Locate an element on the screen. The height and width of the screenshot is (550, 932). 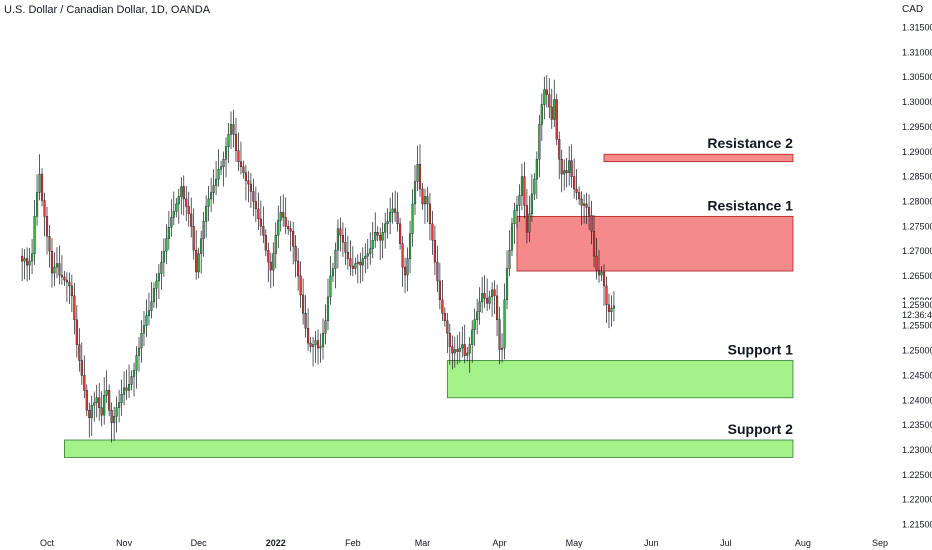
y-tick-label: 1.30000 is located at coordinates (917, 102).